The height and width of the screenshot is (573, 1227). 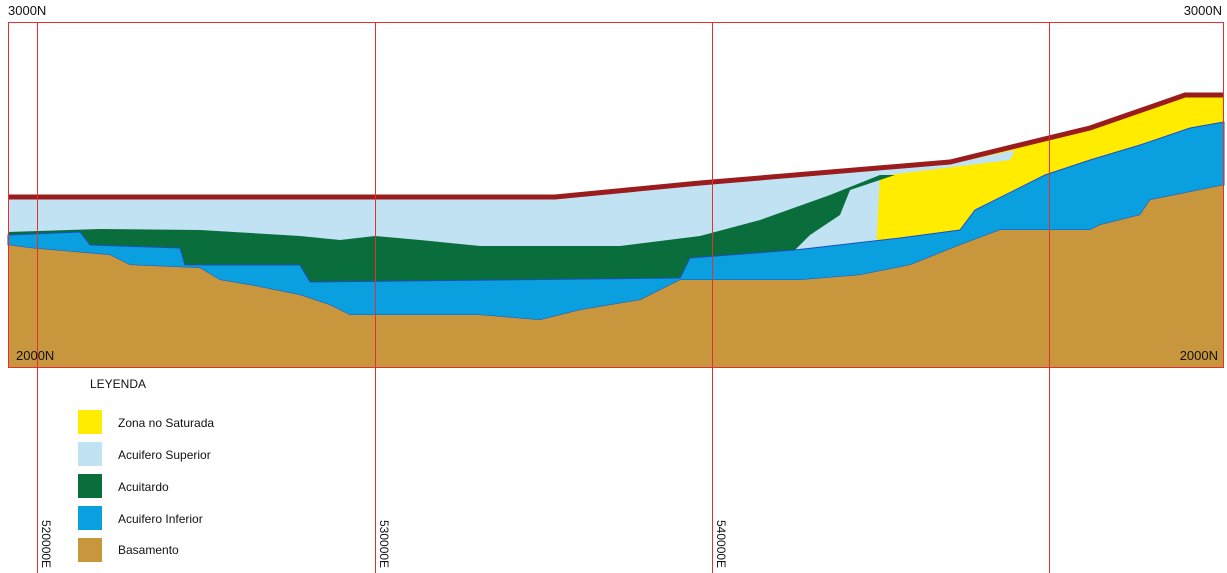 What do you see at coordinates (143, 487) in the screenshot?
I see `legend-label: Acuitardo` at bounding box center [143, 487].